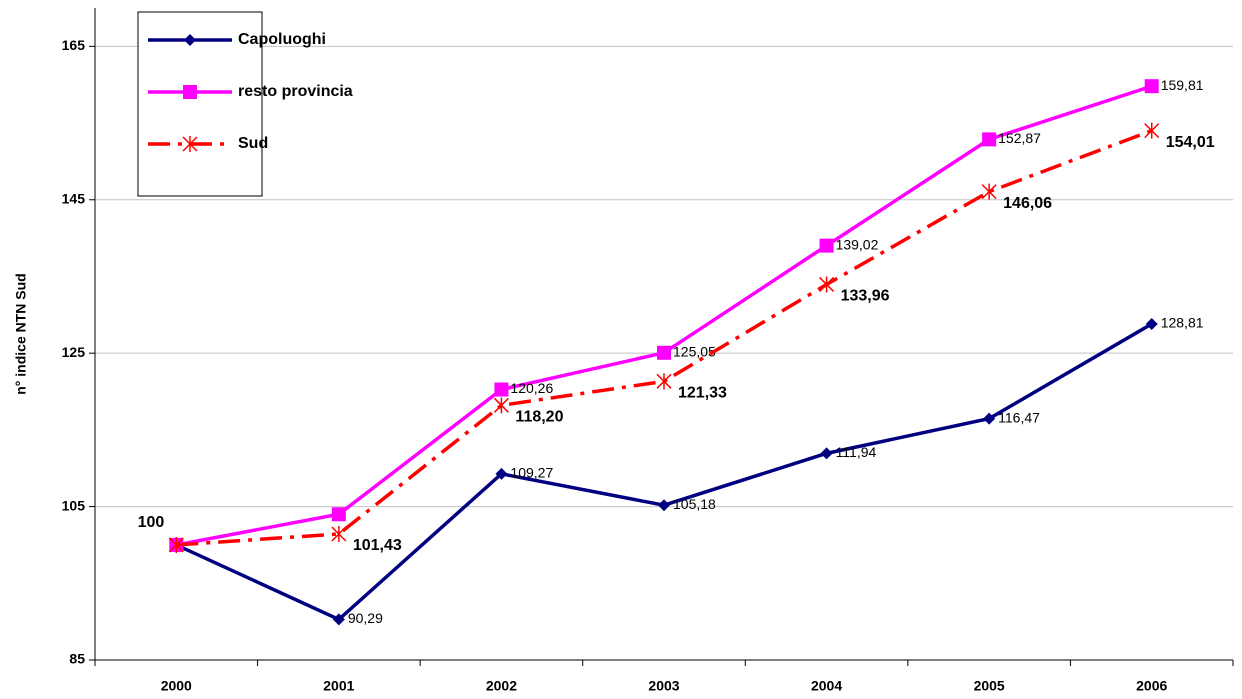 This screenshot has width=1242, height=699. Describe the element at coordinates (365, 618) in the screenshot. I see `data-label: 90,29` at that location.